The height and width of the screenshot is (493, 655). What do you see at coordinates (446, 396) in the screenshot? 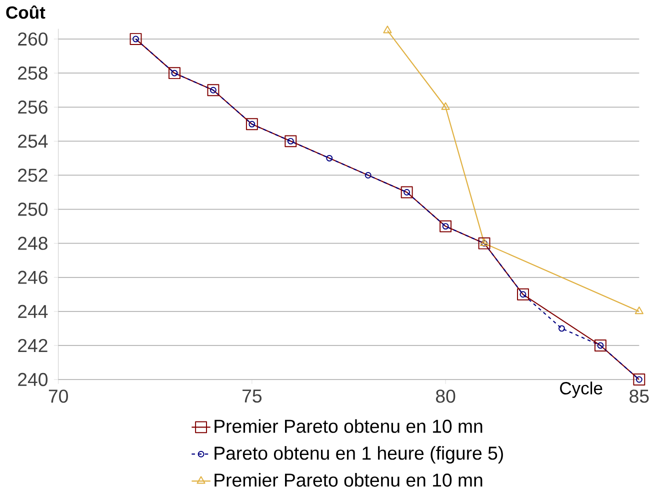
I see `x-tick-label: 80` at bounding box center [446, 396].